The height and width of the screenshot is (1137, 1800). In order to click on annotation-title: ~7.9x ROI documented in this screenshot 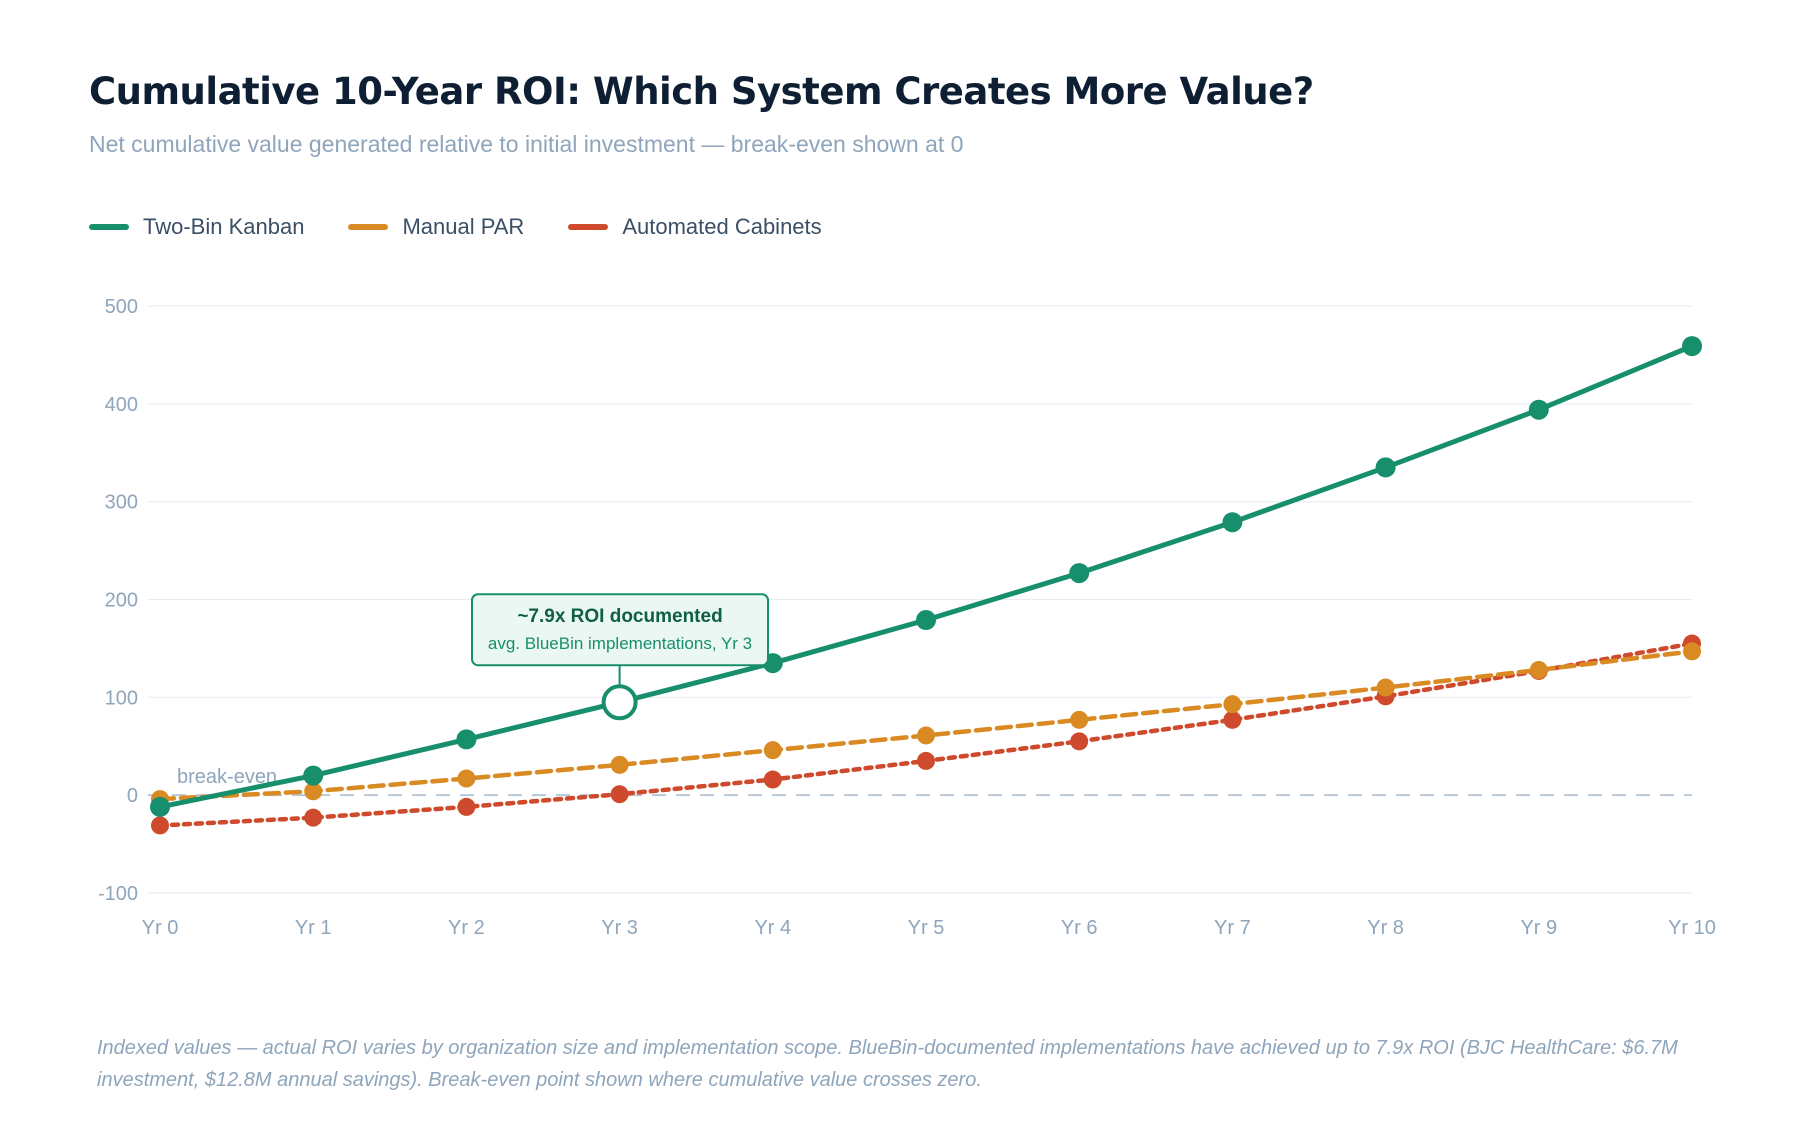, I will do `click(619, 616)`.